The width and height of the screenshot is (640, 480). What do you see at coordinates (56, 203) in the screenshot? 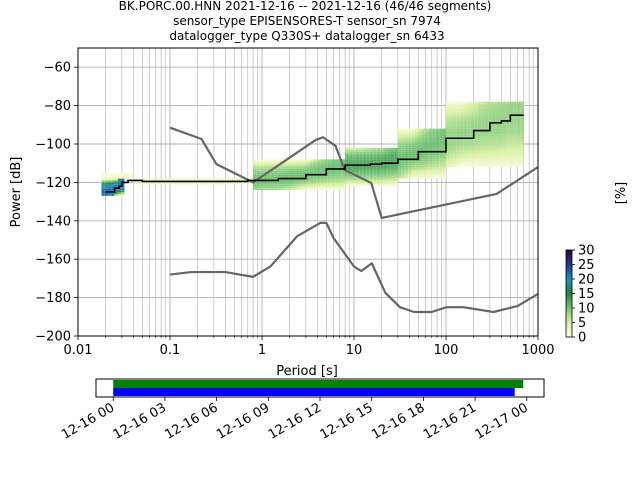
I see `y-axis-ticks: −60−80−100−120−140−160−180−200` at bounding box center [56, 203].